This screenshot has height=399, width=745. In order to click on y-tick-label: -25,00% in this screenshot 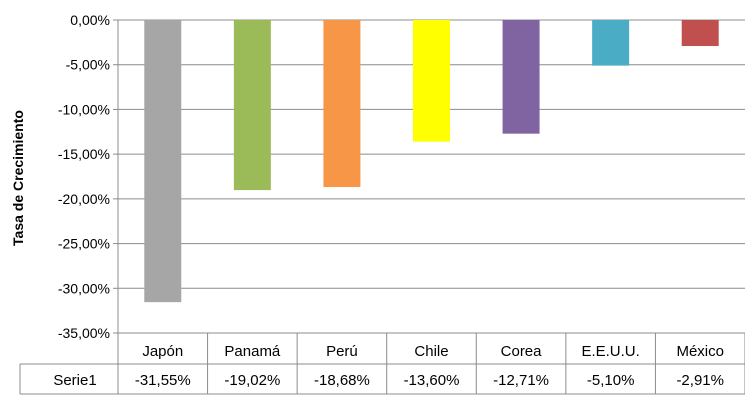, I will do `click(84, 244)`.